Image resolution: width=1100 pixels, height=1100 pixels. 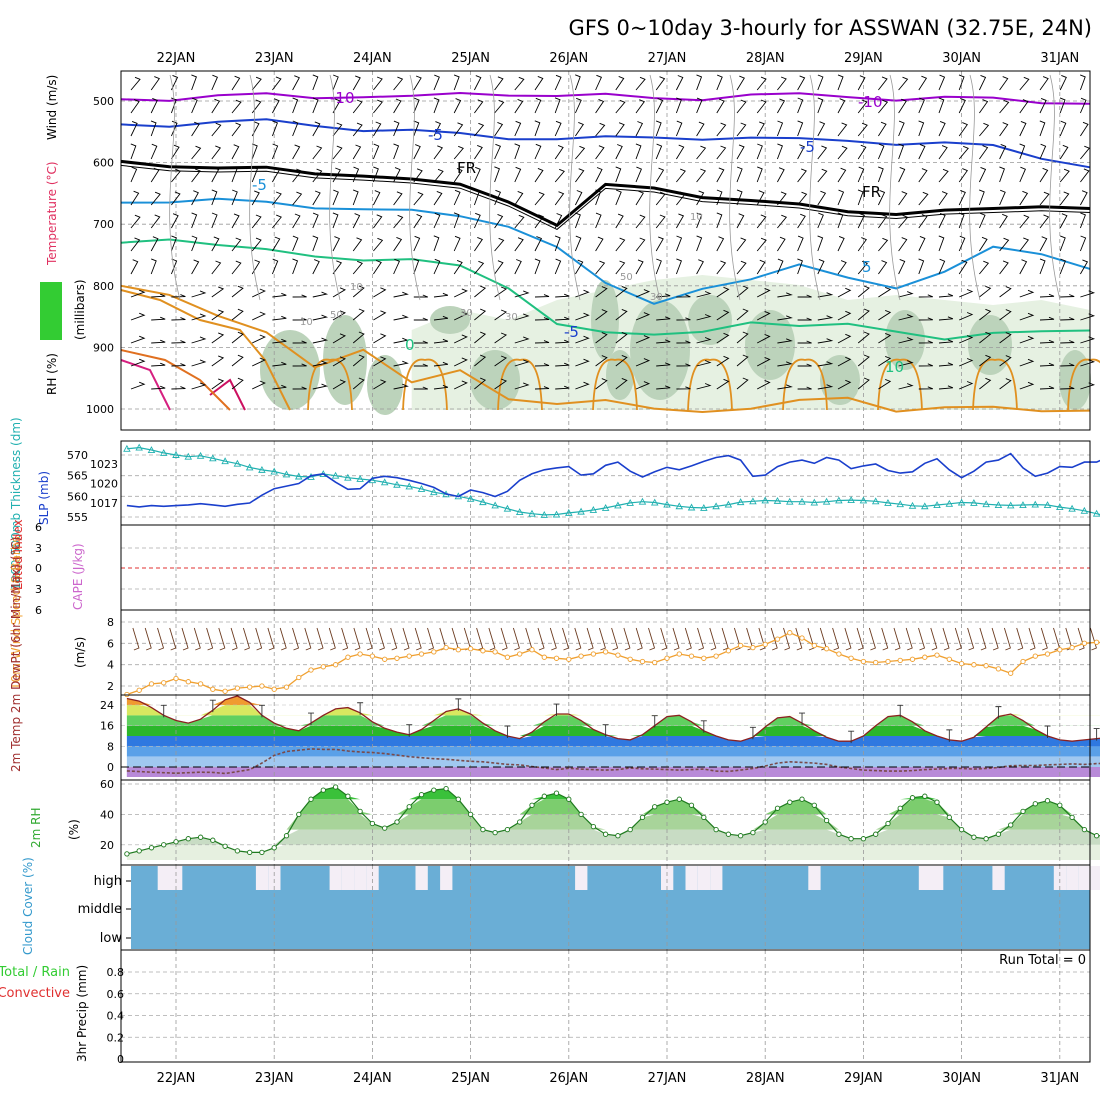 What do you see at coordinates (613, 741) in the screenshot?
I see `temp-band` at bounding box center [613, 741].